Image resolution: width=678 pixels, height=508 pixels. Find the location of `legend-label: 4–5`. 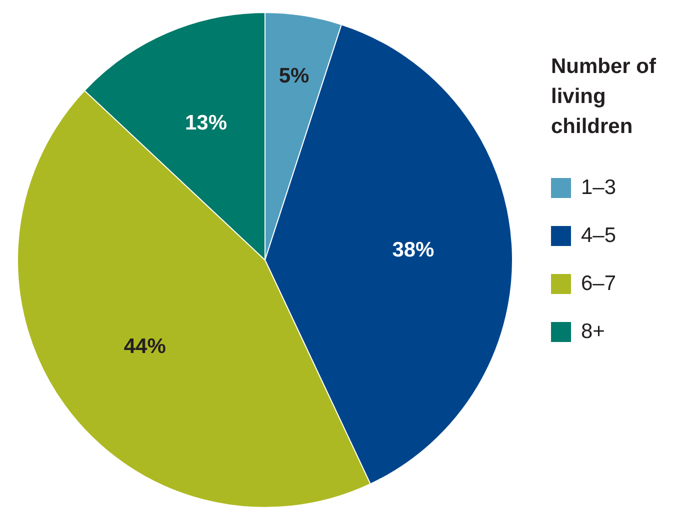

legend-label: 4–5 is located at coordinates (598, 236).